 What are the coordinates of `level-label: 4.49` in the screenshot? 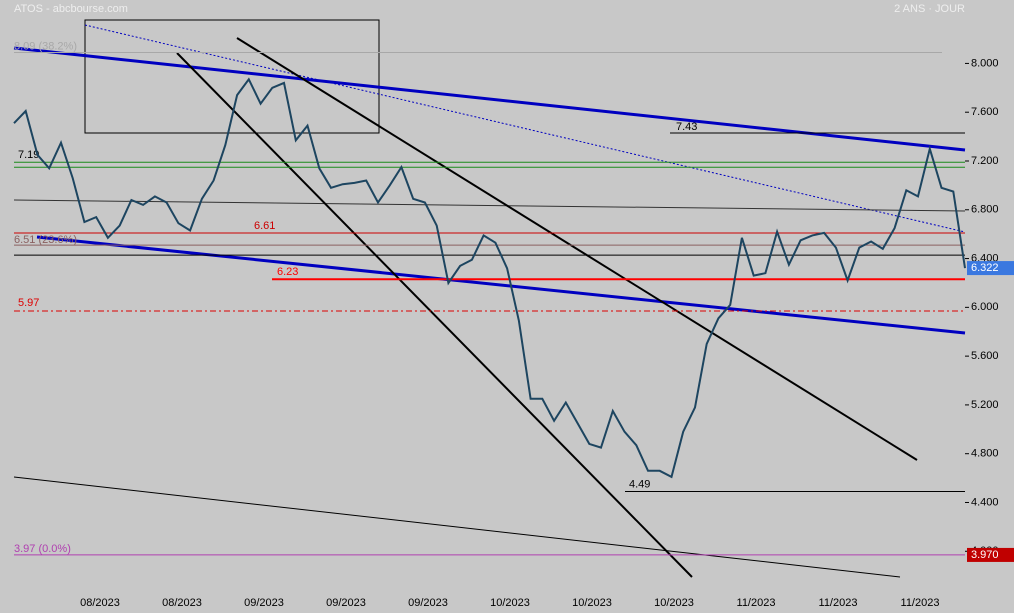 It's located at (639, 484).